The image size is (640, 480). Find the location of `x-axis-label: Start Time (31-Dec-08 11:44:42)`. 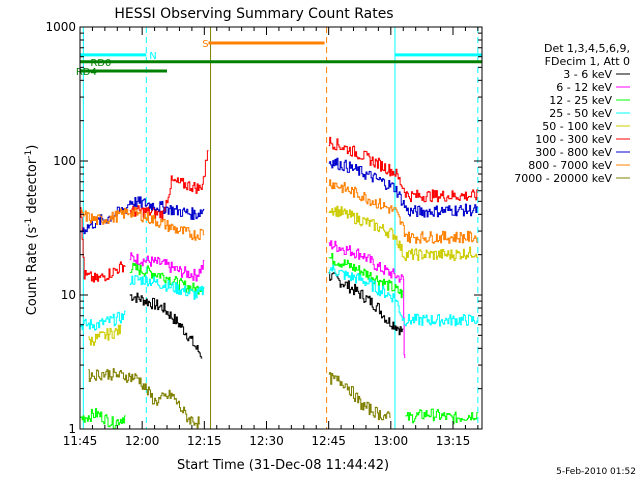

x-axis-label: Start Time (31-Dec-08 11:44:42) is located at coordinates (283, 465).